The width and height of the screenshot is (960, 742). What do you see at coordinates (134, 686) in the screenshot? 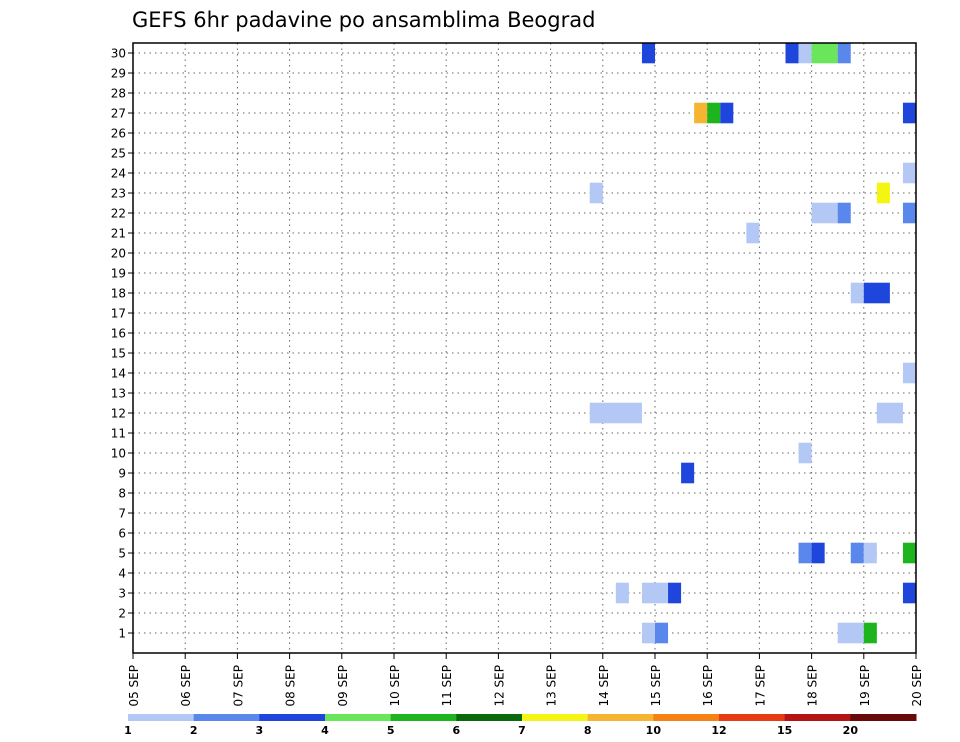
I see `x-tick-label: 05 SEP` at bounding box center [134, 686].